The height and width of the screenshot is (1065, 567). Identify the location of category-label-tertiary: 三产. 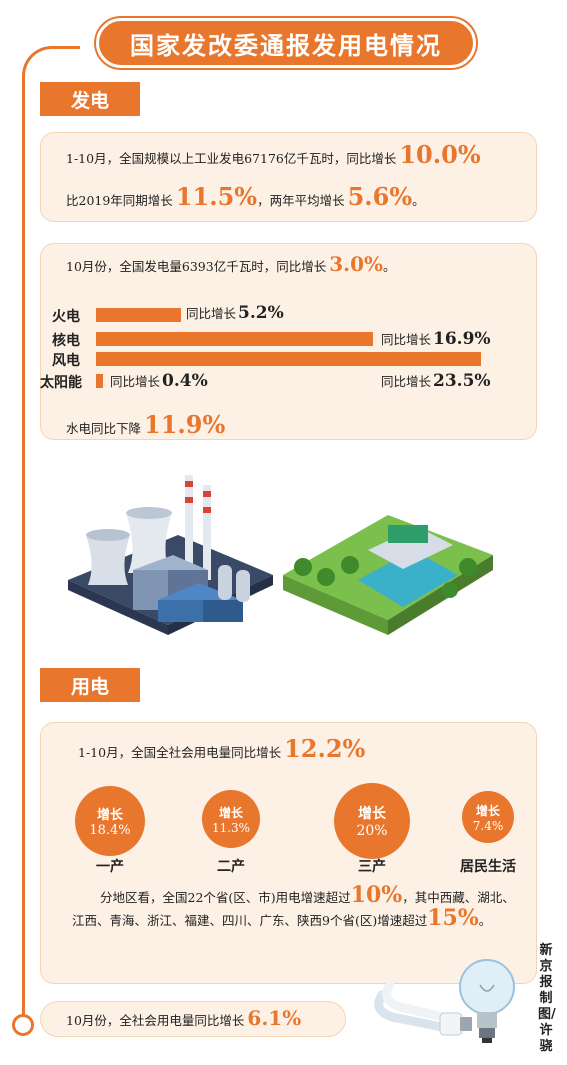
(372, 867).